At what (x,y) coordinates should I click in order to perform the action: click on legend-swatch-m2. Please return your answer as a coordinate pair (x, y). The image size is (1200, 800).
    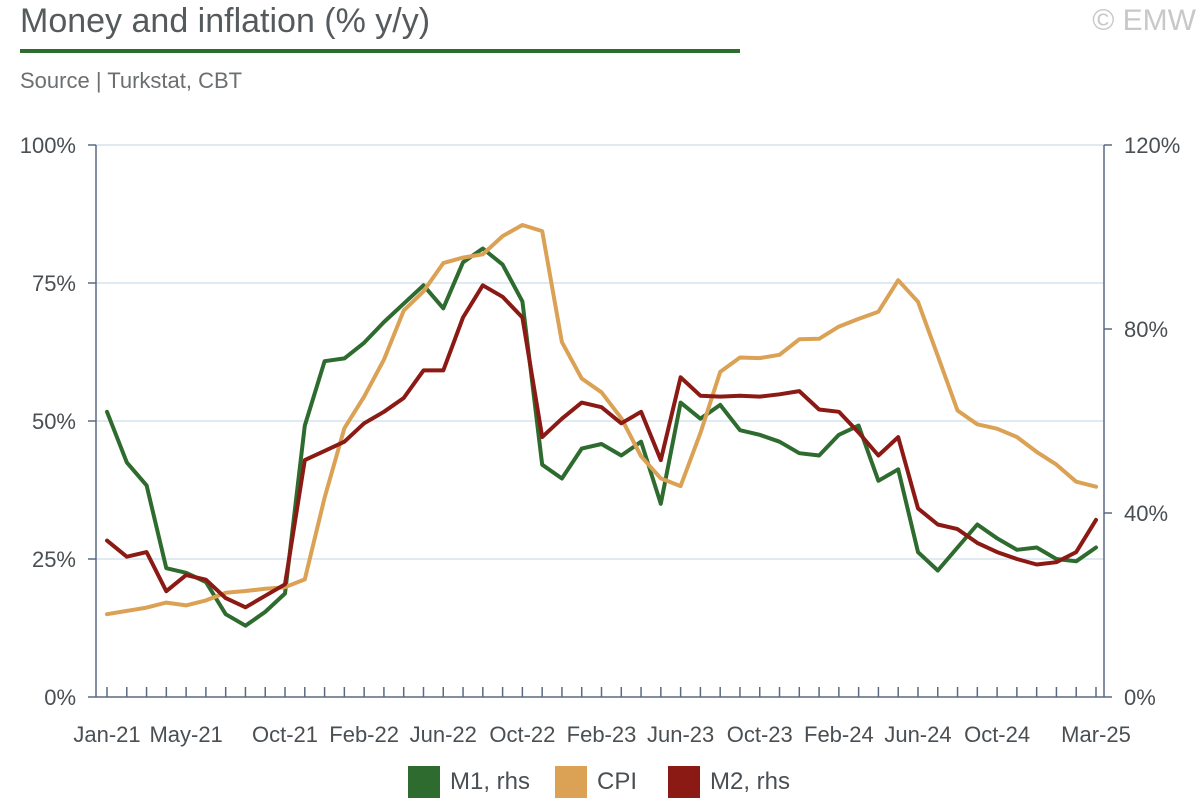
    Looking at the image, I should click on (684, 782).